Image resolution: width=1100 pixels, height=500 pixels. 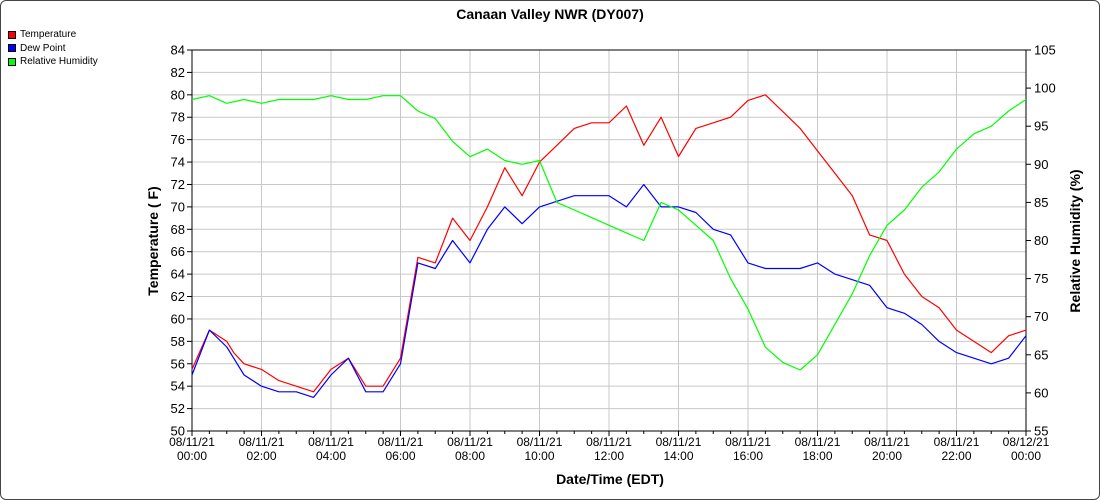 I want to click on x-tick-time: 12:00, so click(x=609, y=456).